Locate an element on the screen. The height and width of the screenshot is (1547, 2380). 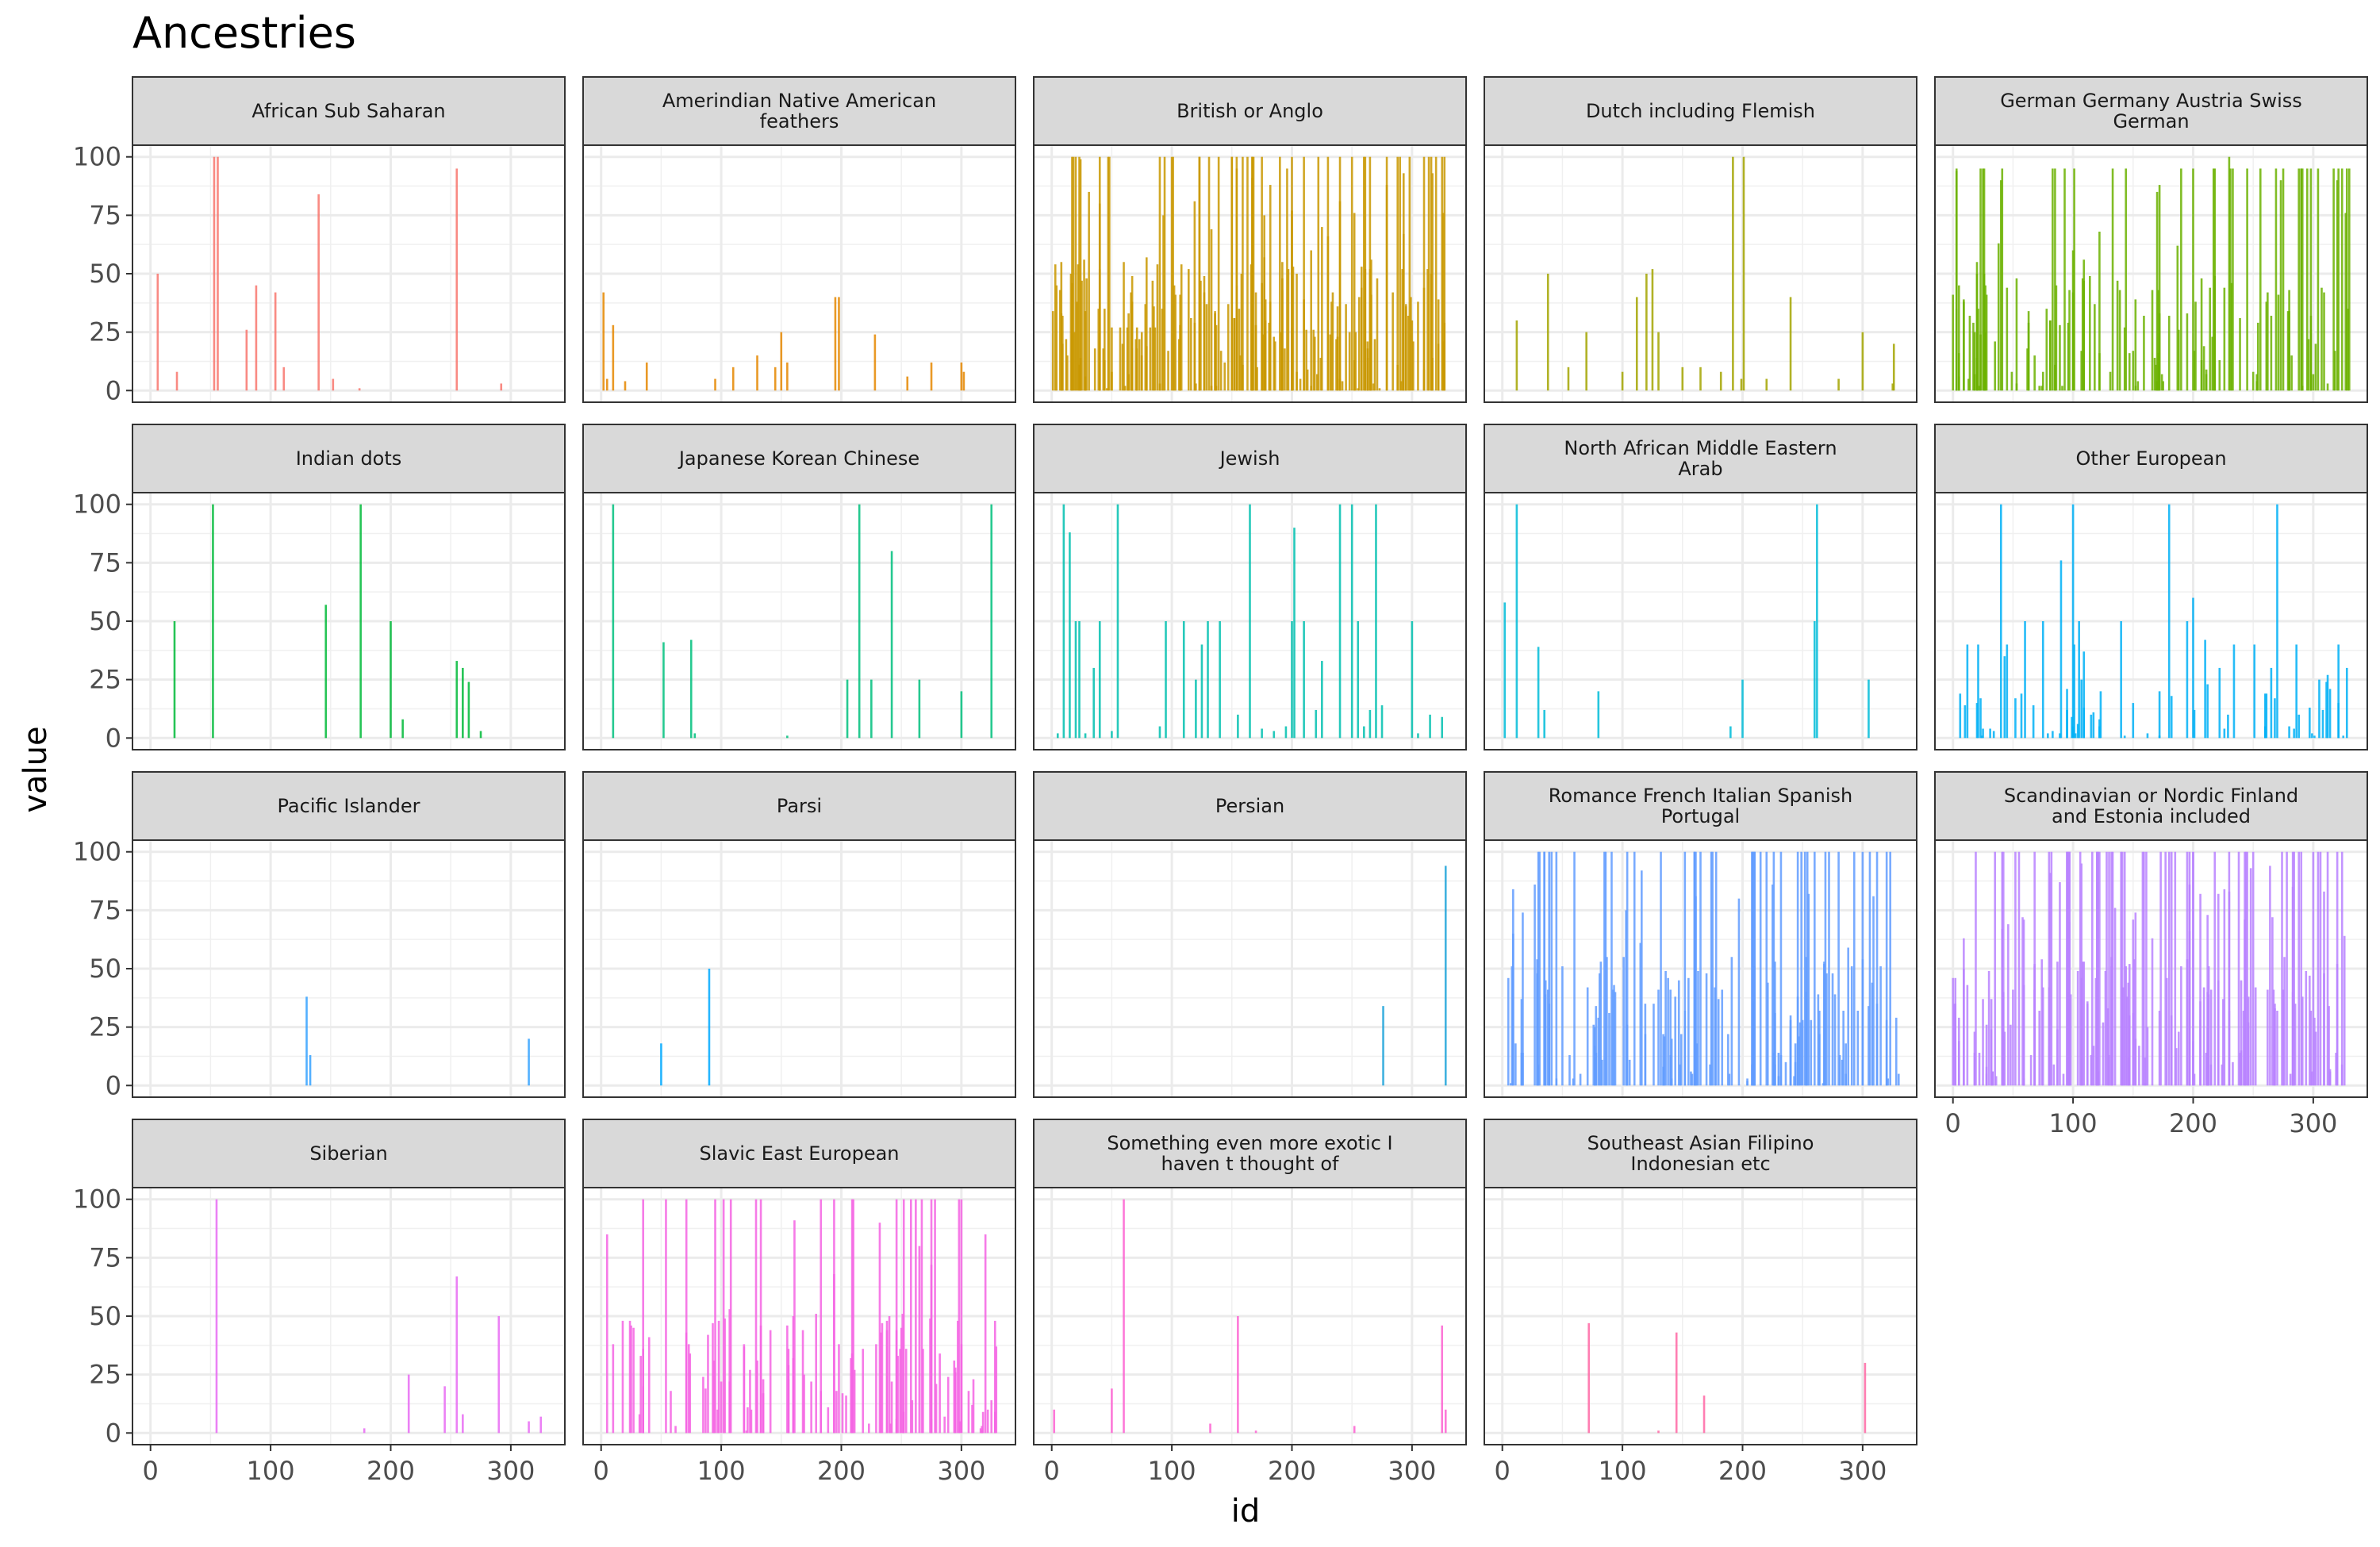
x-tick-label: 100 is located at coordinates (1172, 1471).